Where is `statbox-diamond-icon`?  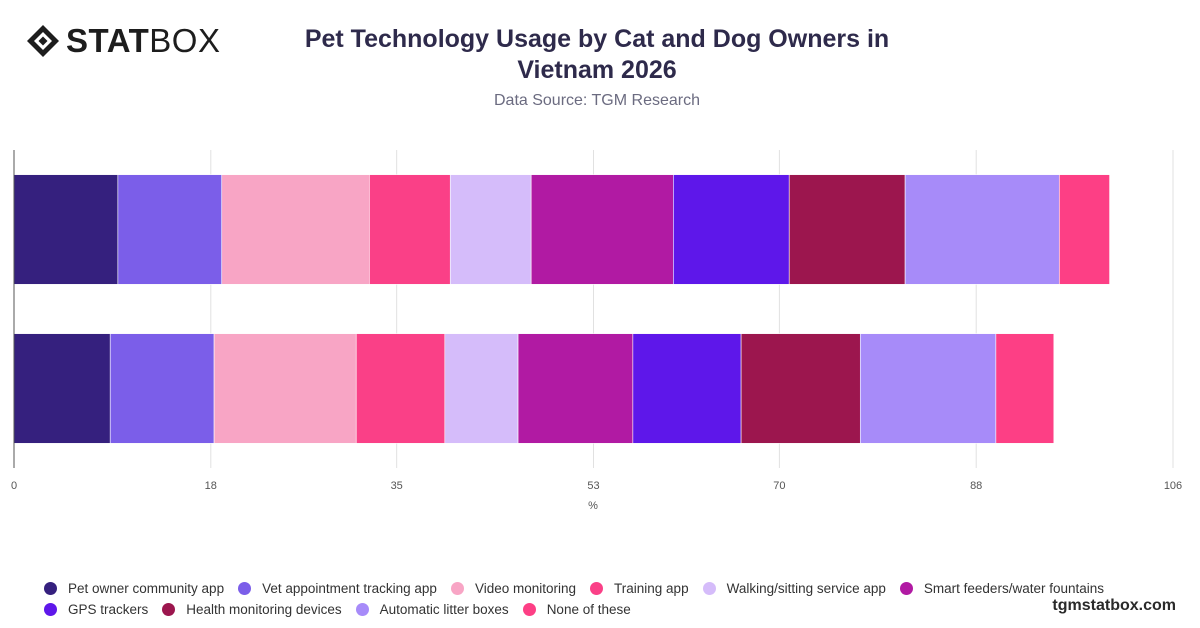 statbox-diamond-icon is located at coordinates (43, 41).